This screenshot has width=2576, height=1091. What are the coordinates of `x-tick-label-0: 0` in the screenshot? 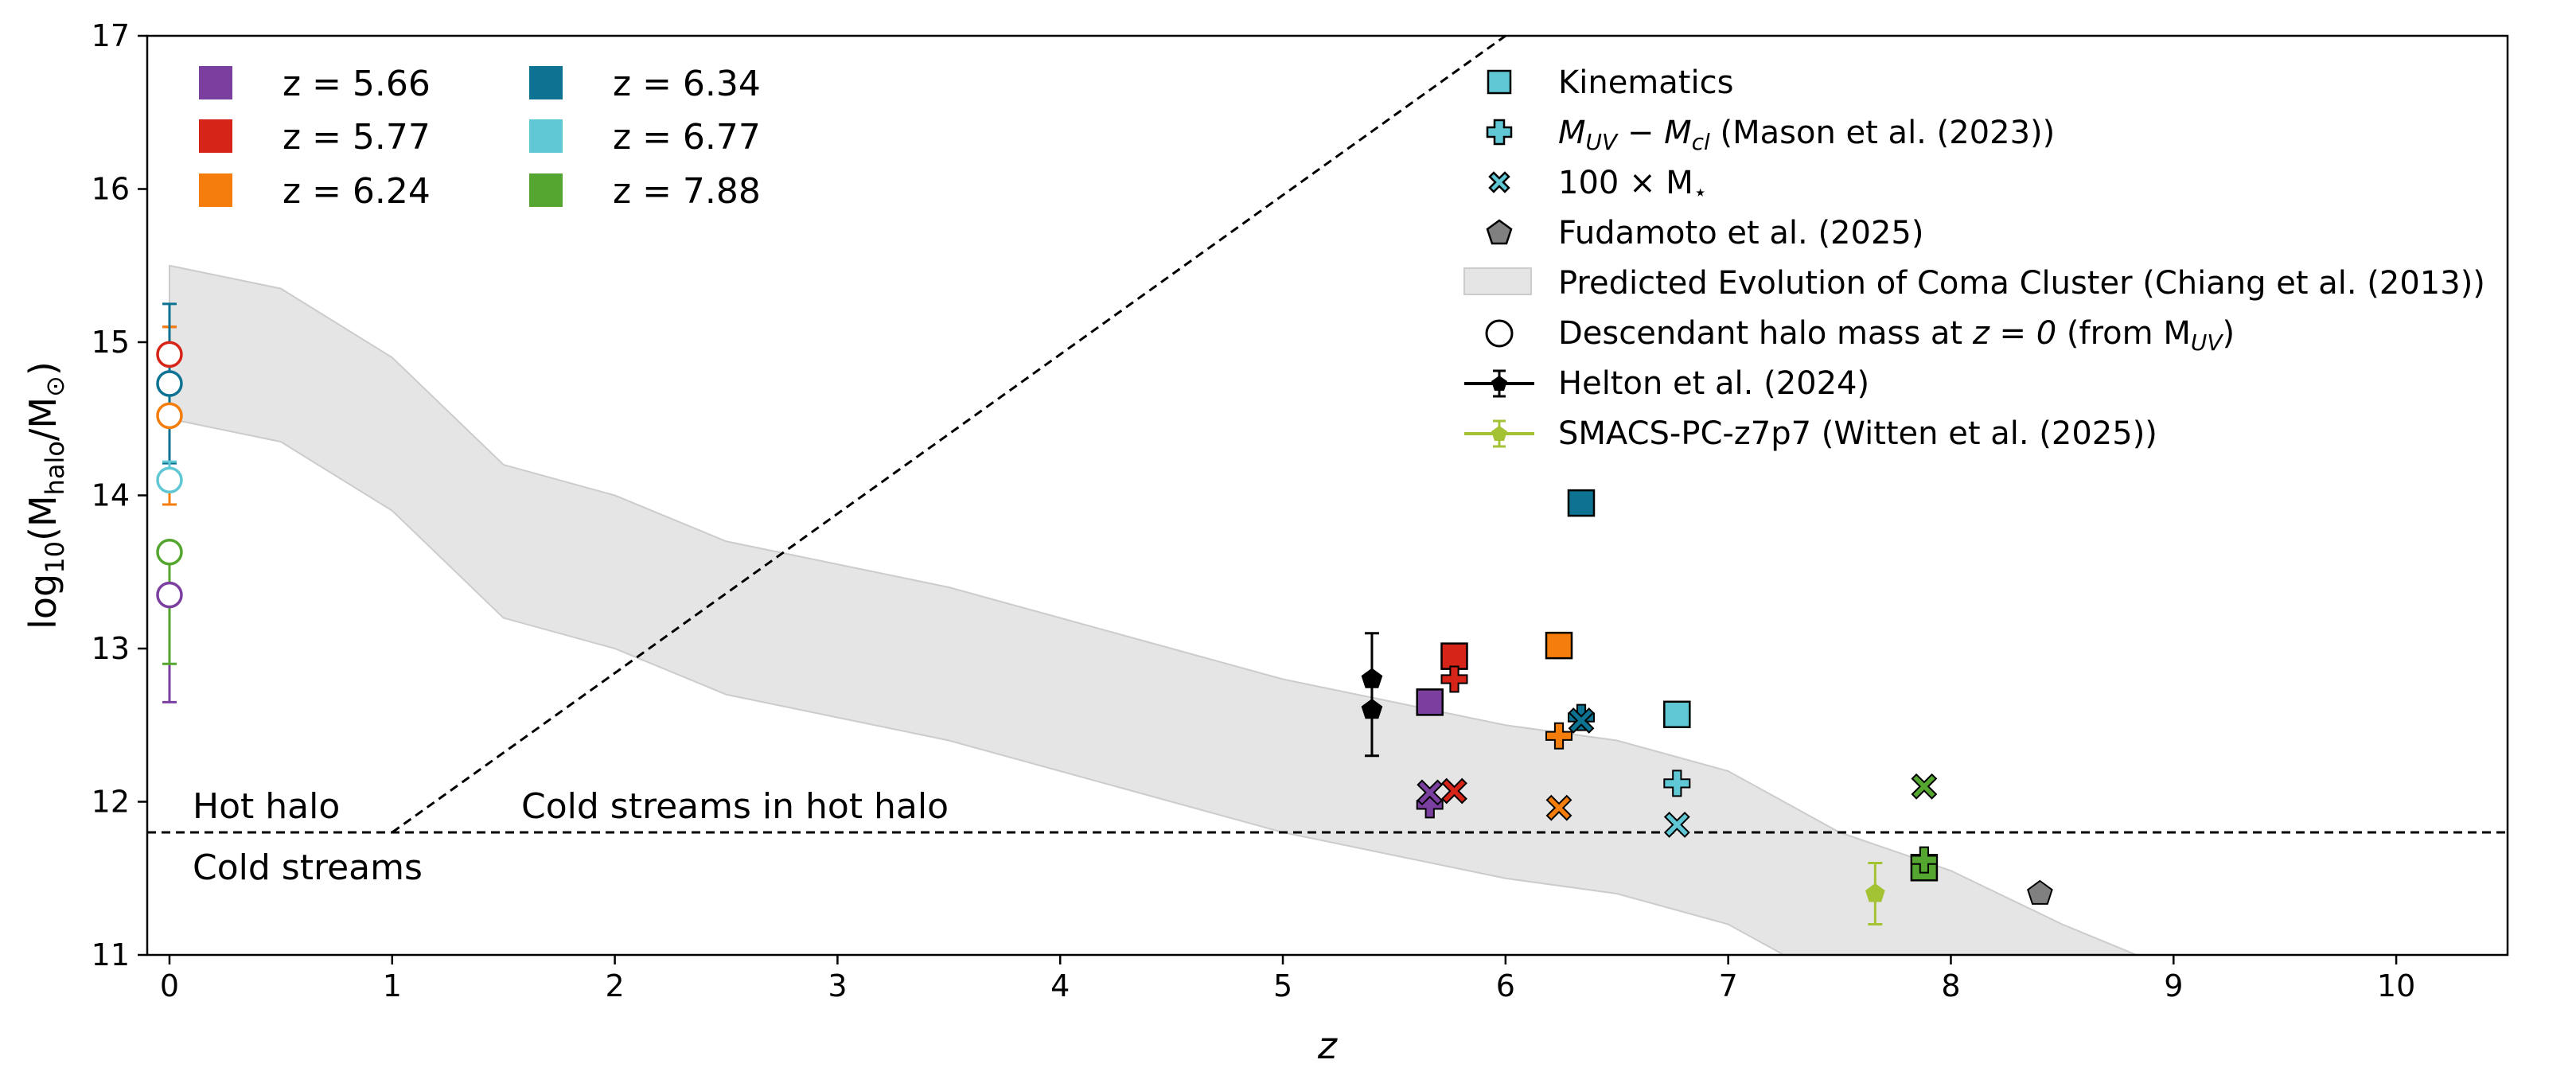 It's located at (169, 985).